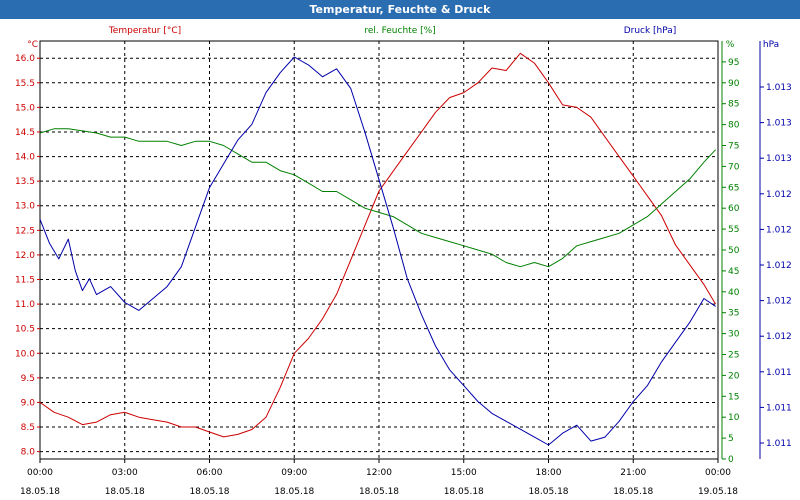 This screenshot has width=800, height=500. I want to click on humidity-tick-label: 95, so click(733, 63).